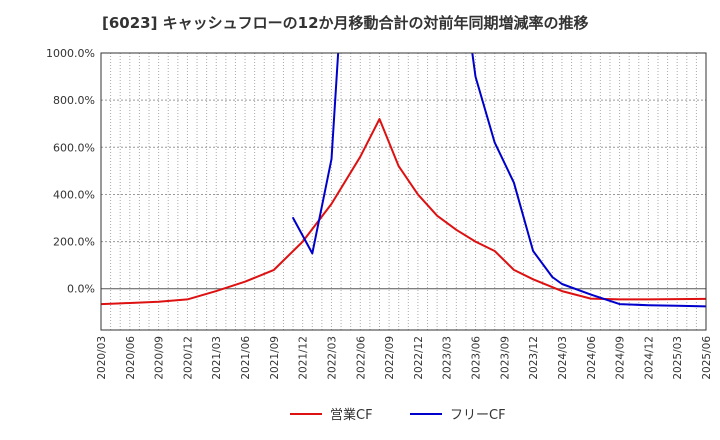  What do you see at coordinates (448, 358) in the screenshot?
I see `x-tick-label: 2023/03` at bounding box center [448, 358].